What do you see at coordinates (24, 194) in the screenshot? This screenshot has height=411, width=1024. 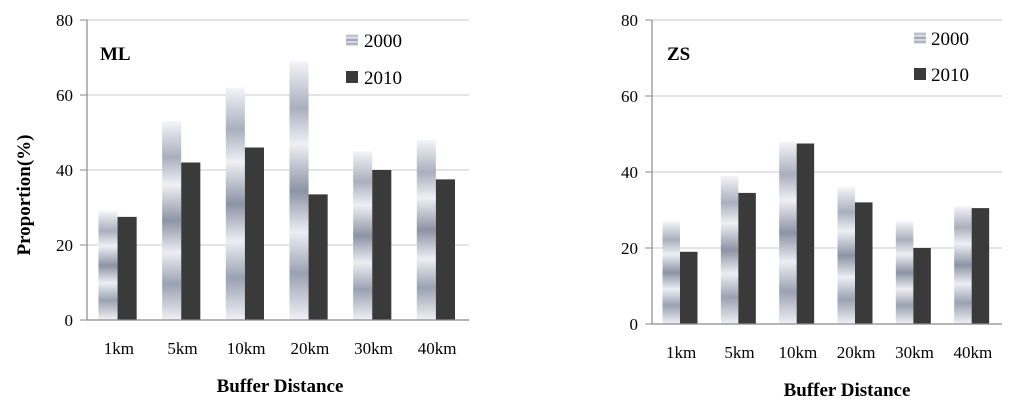 I see `y-axis-title: Proportion(%)` at bounding box center [24, 194].